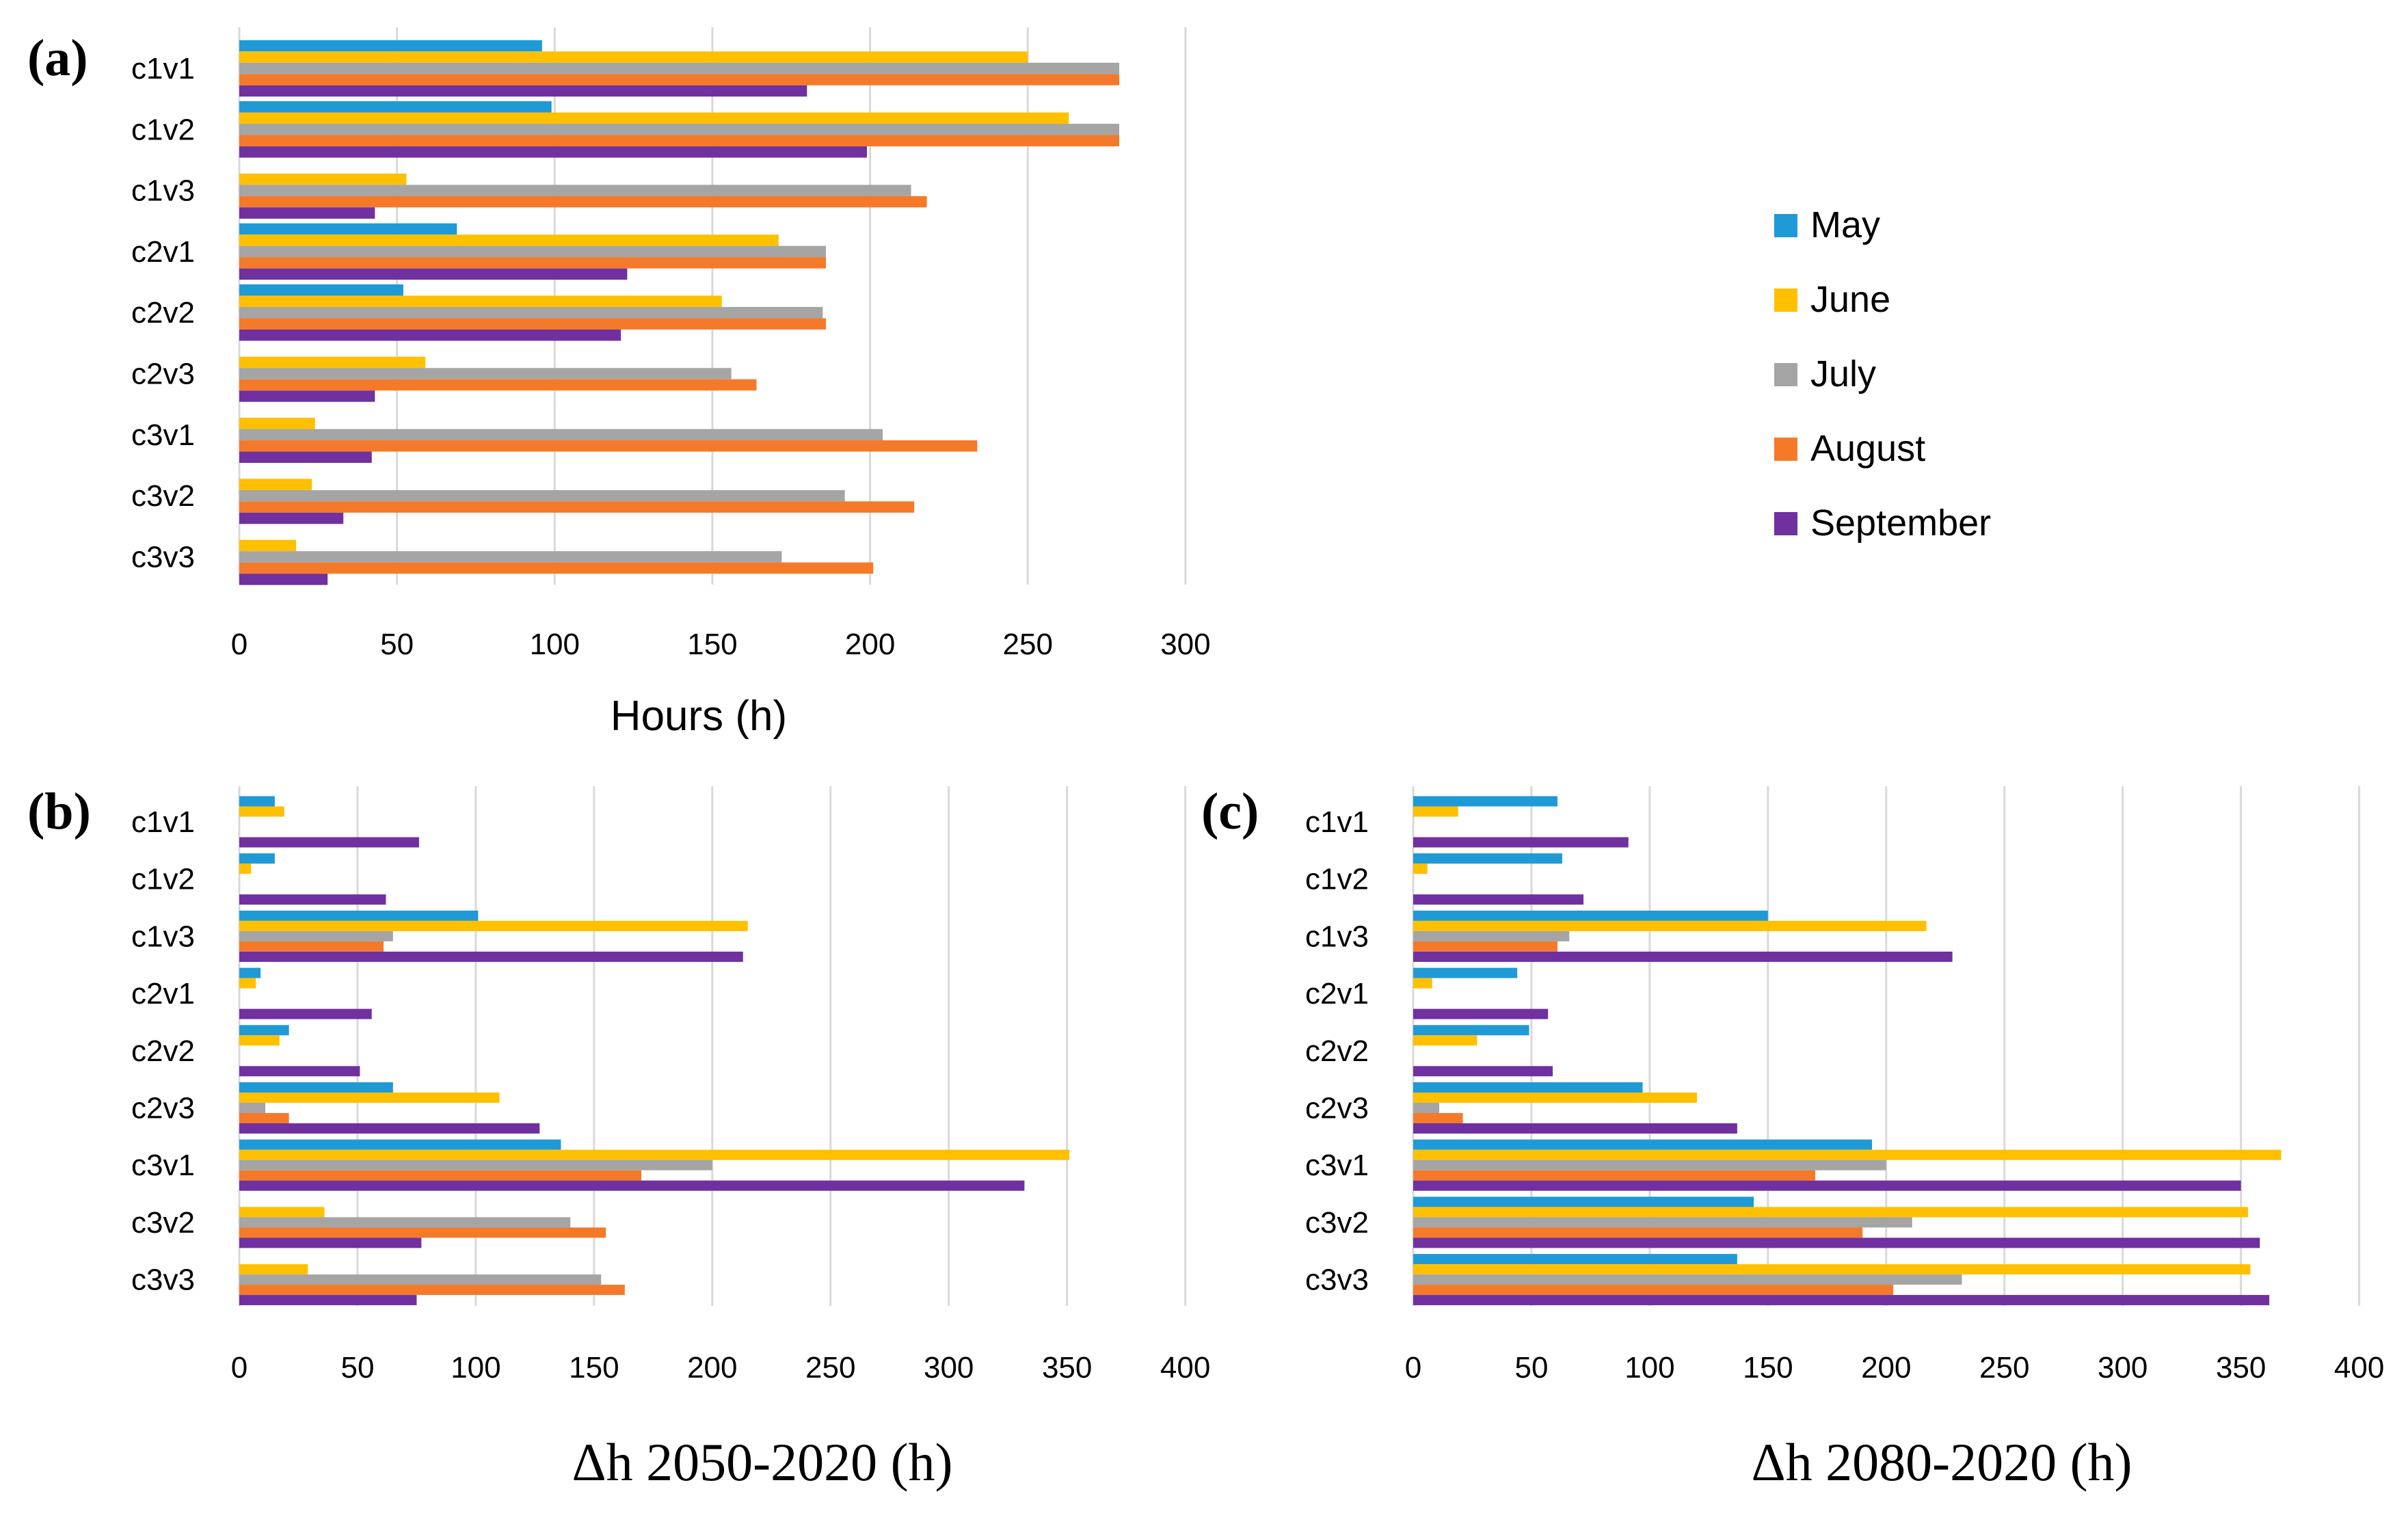  What do you see at coordinates (1785, 524) in the screenshot?
I see `legend-swatch-september` at bounding box center [1785, 524].